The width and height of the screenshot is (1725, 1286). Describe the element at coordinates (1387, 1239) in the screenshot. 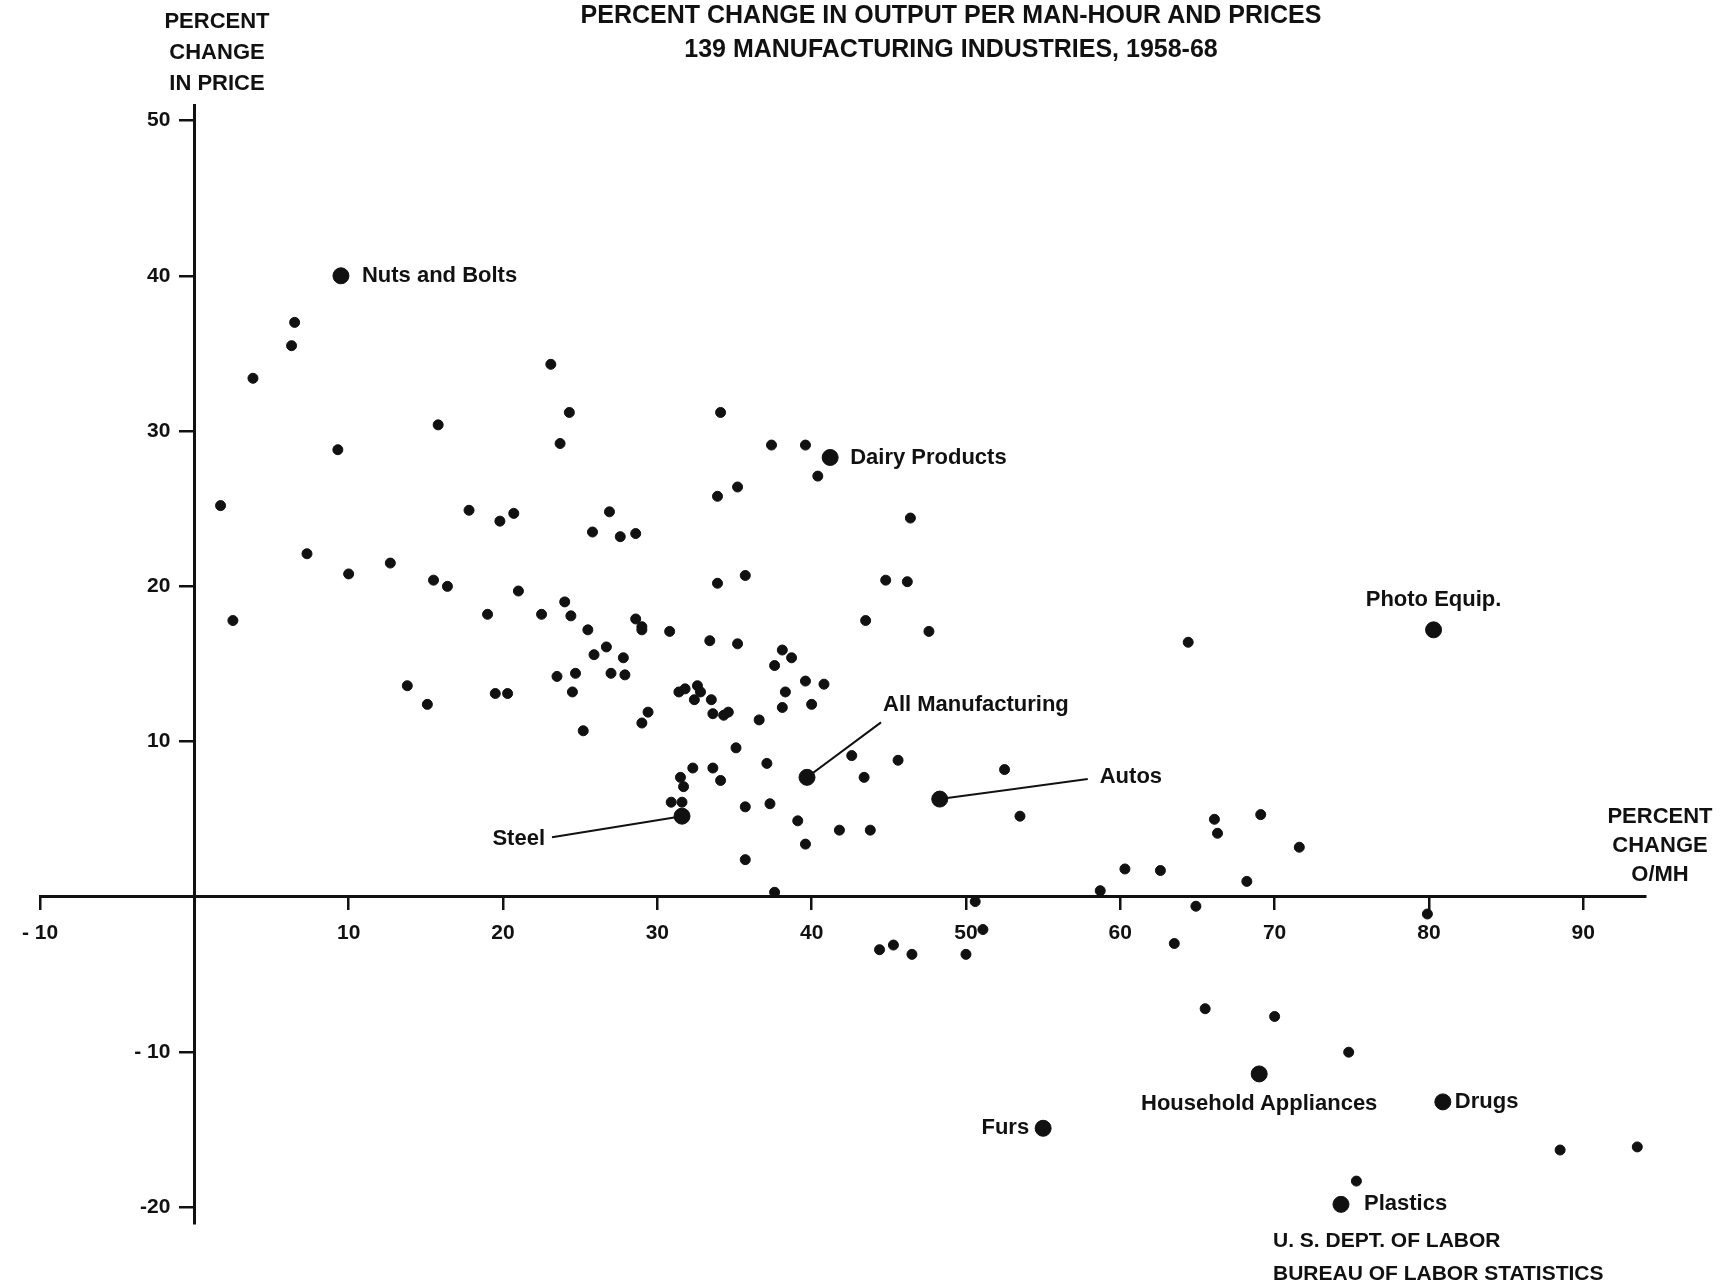

I see `text: U. S. DEPT. OF LABOR` at that location.